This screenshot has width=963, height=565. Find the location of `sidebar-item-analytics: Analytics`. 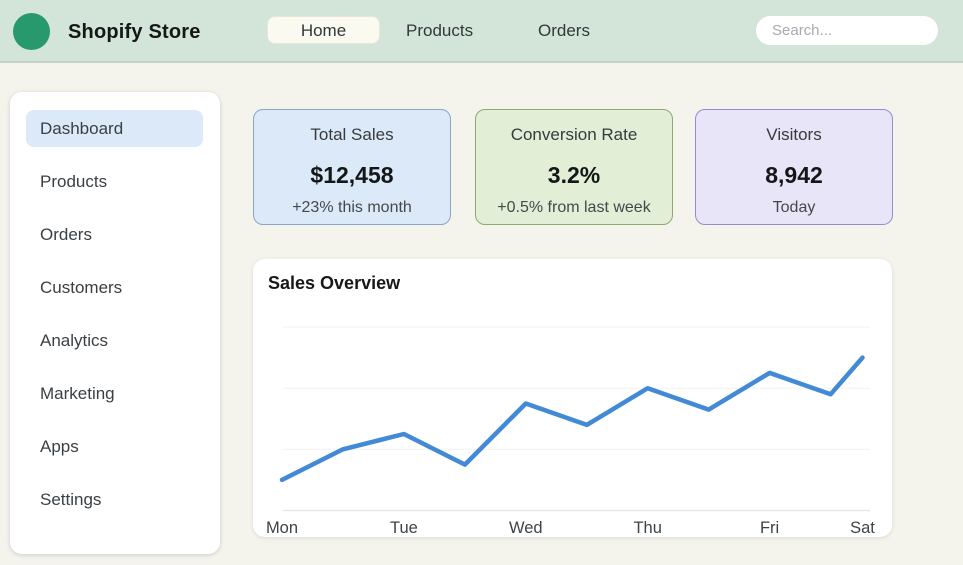

sidebar-item-analytics: Analytics is located at coordinates (74, 340).